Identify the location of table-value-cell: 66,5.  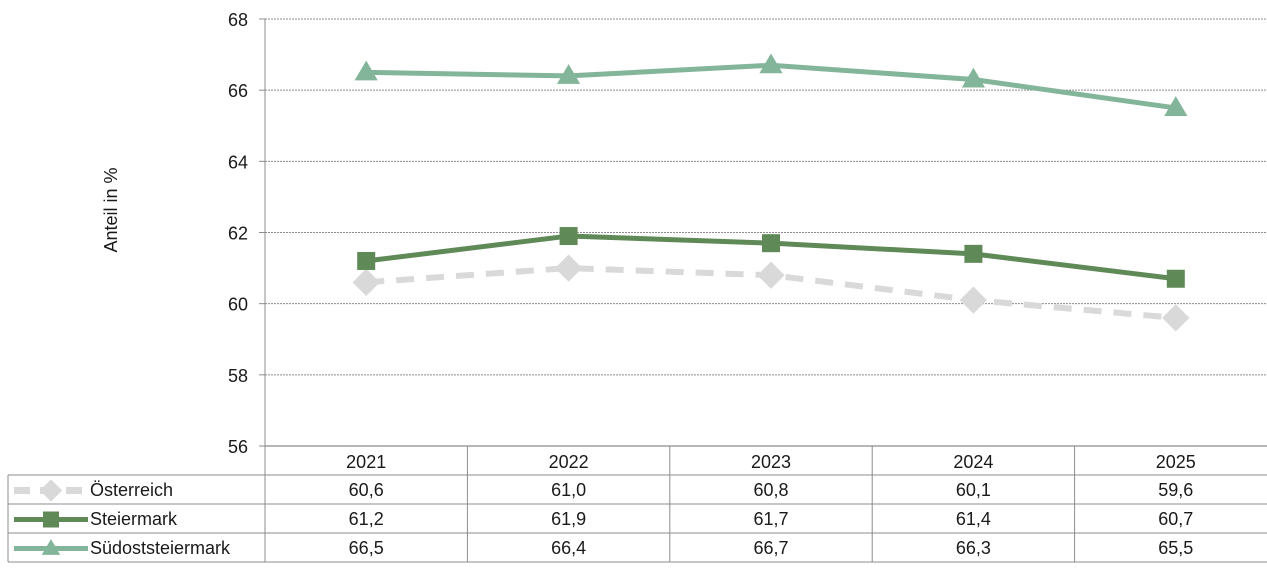
(366, 548).